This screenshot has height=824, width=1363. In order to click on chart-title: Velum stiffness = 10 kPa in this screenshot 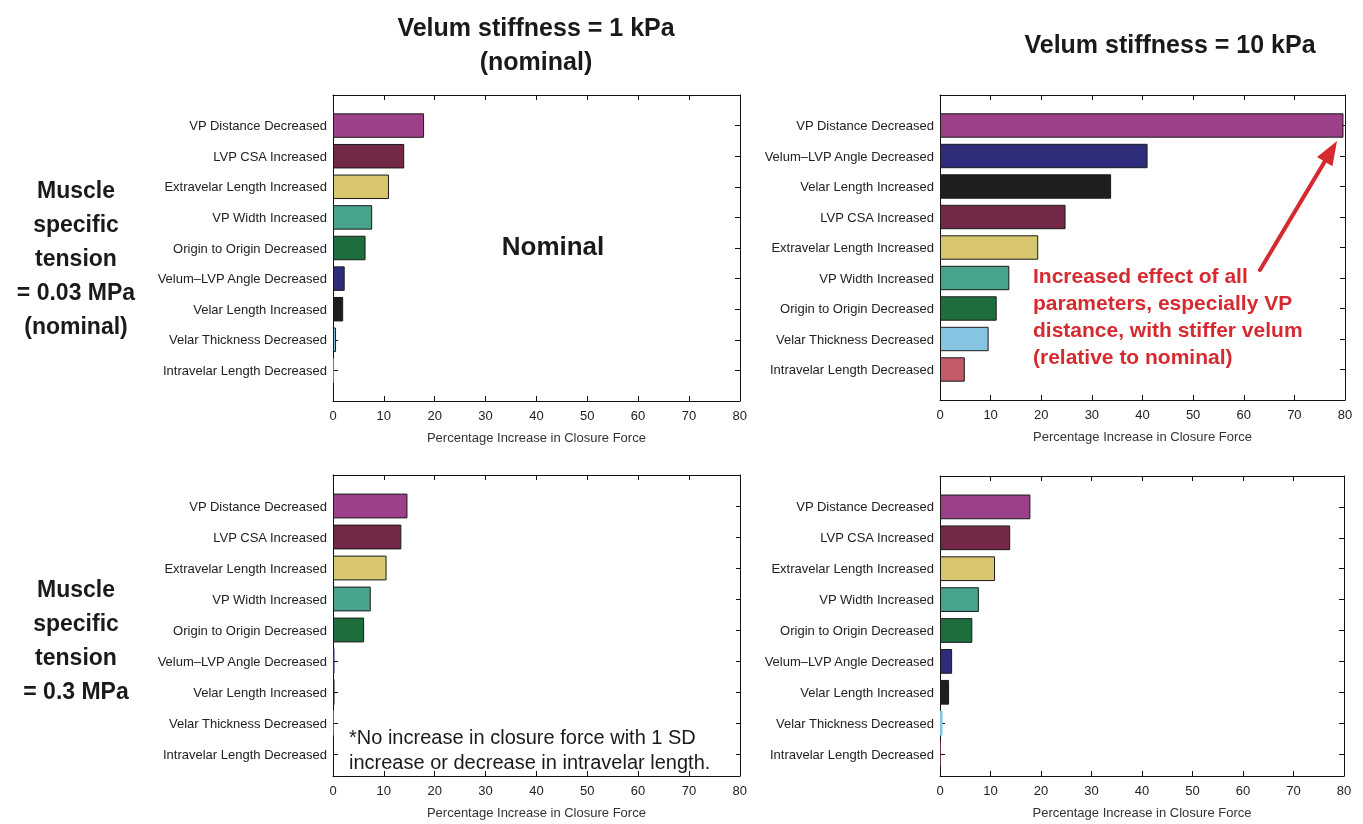, I will do `click(1170, 44)`.